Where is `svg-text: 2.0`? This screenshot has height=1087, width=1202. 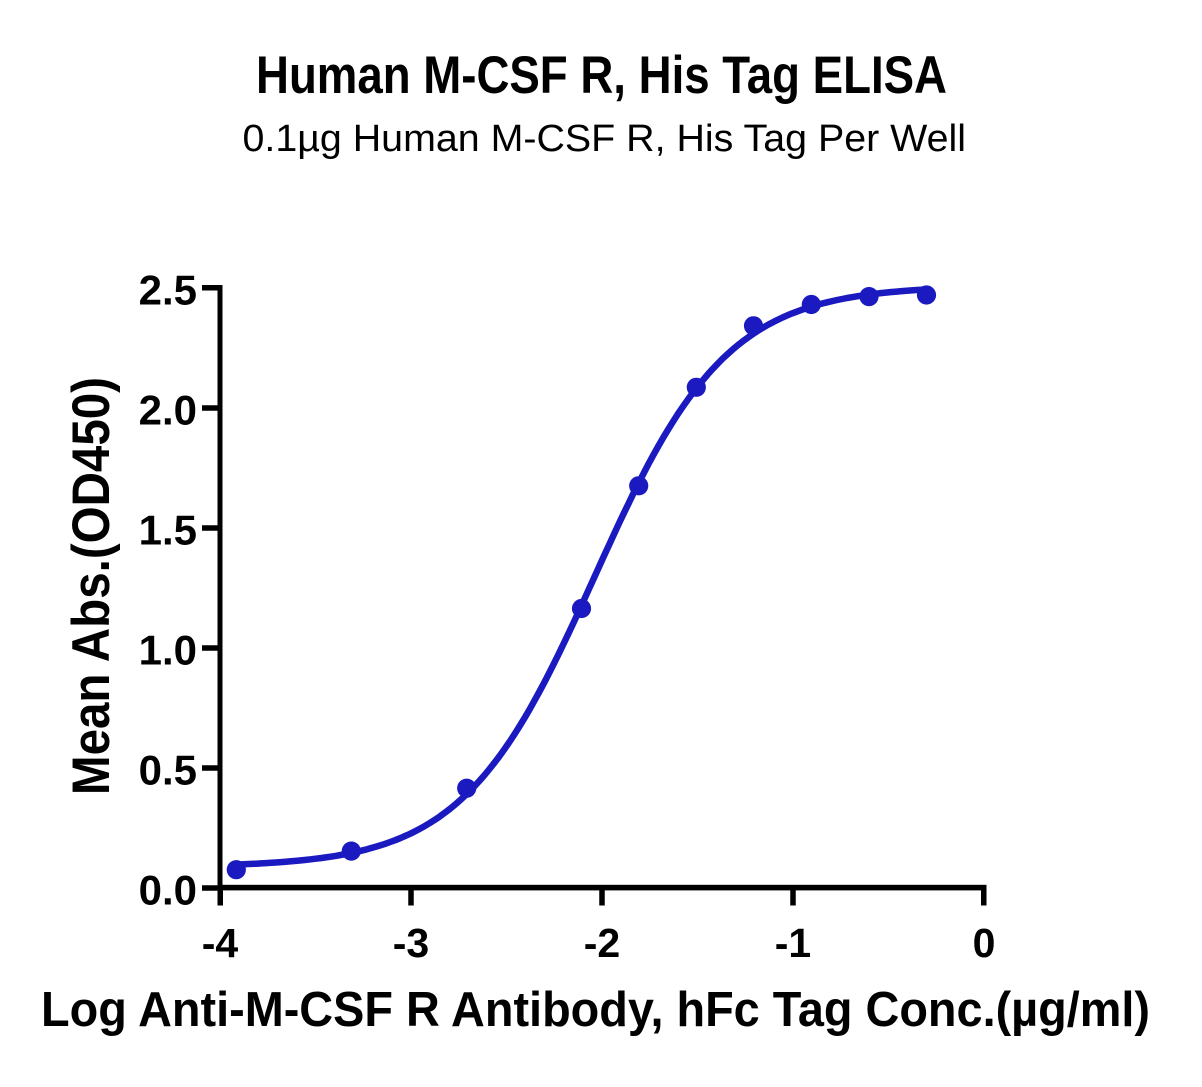
svg-text: 2.0 is located at coordinates (168, 410).